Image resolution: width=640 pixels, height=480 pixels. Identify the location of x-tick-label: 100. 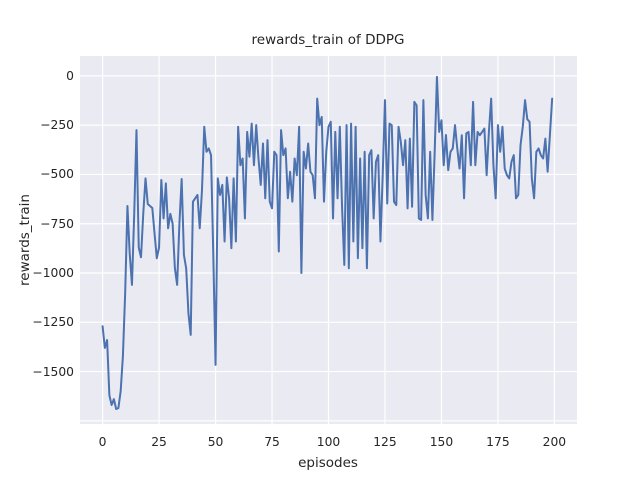
(328, 442).